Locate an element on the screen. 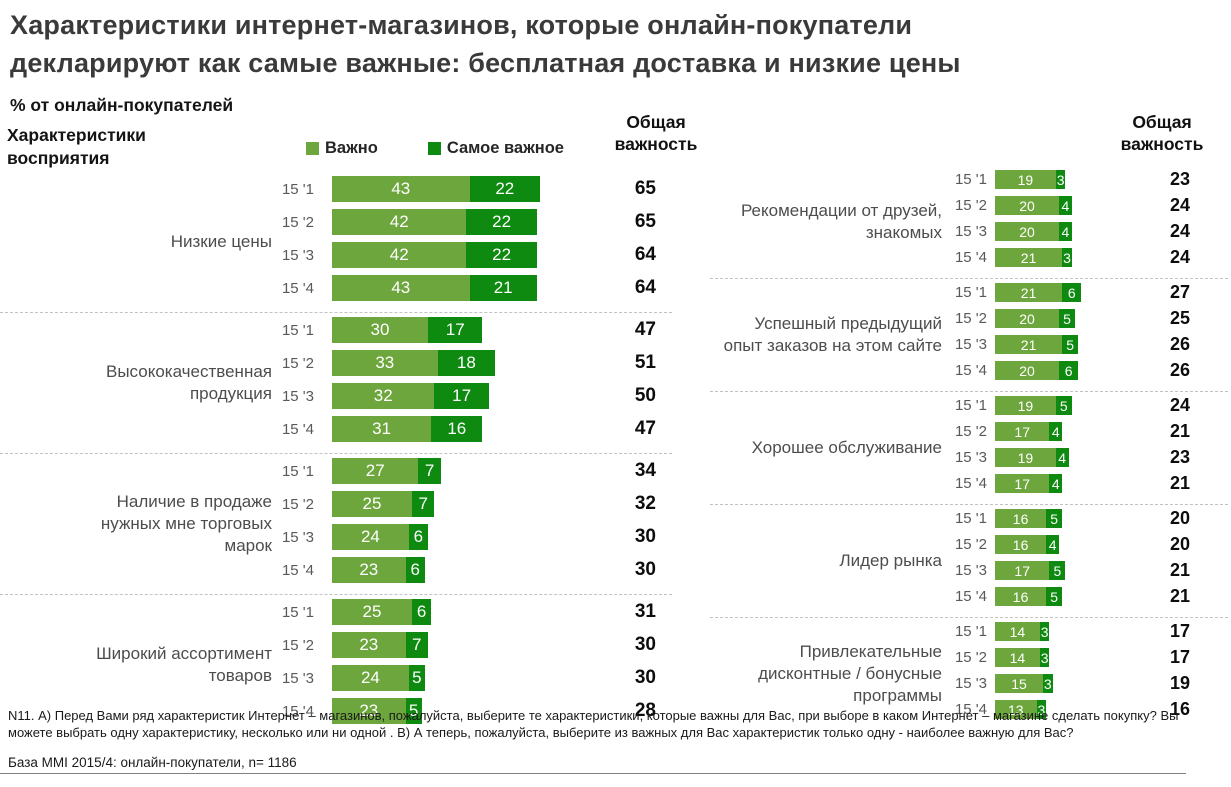 The image size is (1231, 787). total-value: 17 is located at coordinates (1179, 657).